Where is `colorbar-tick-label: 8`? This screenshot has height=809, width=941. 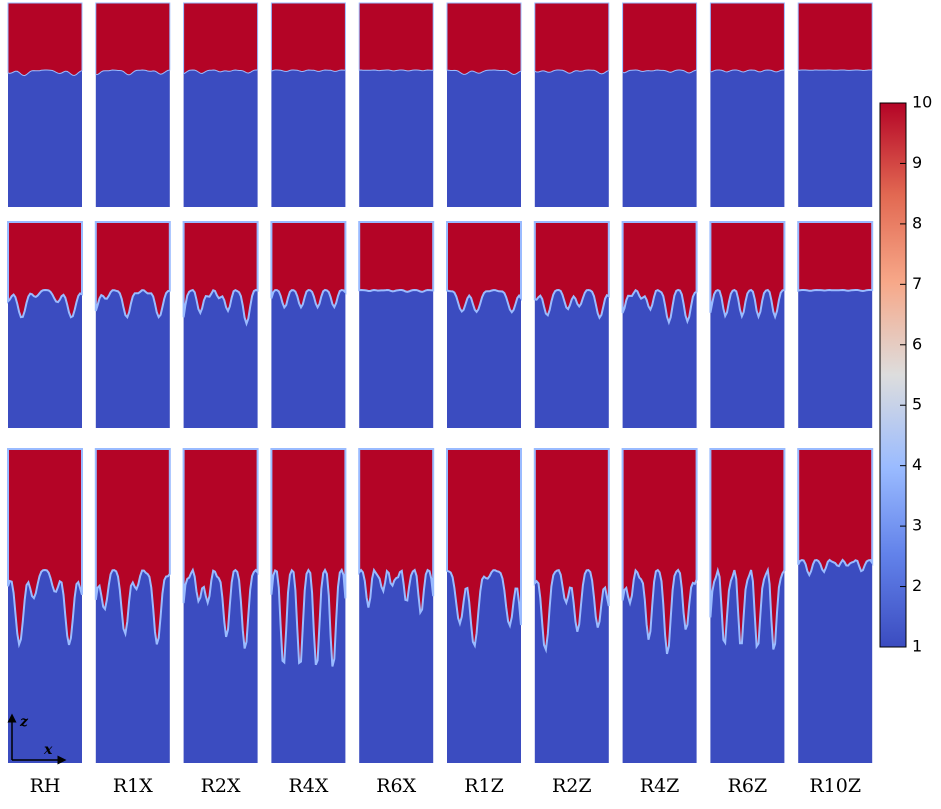 colorbar-tick-label: 8 is located at coordinates (917, 222).